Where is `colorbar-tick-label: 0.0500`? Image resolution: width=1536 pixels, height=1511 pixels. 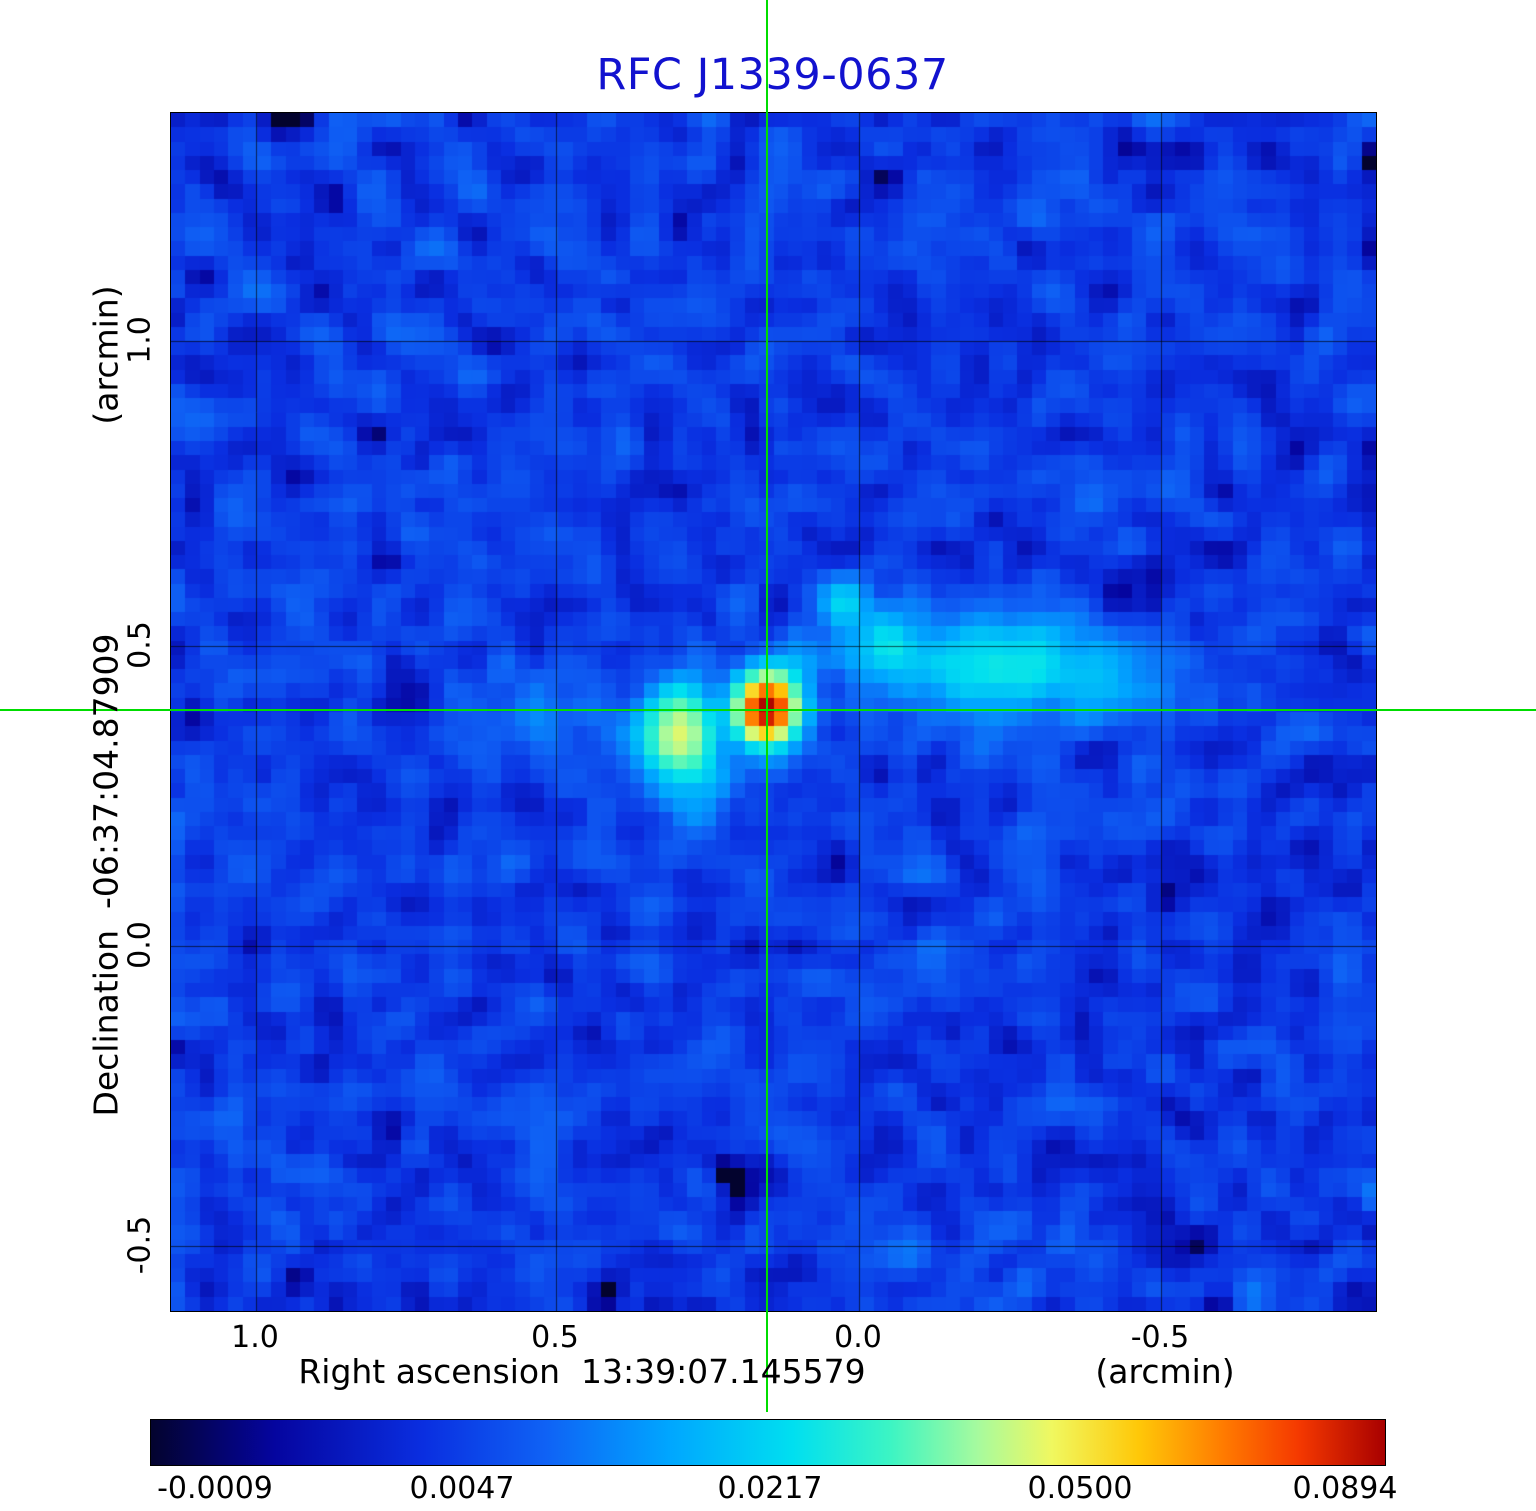 colorbar-tick-label: 0.0500 is located at coordinates (1080, 1488).